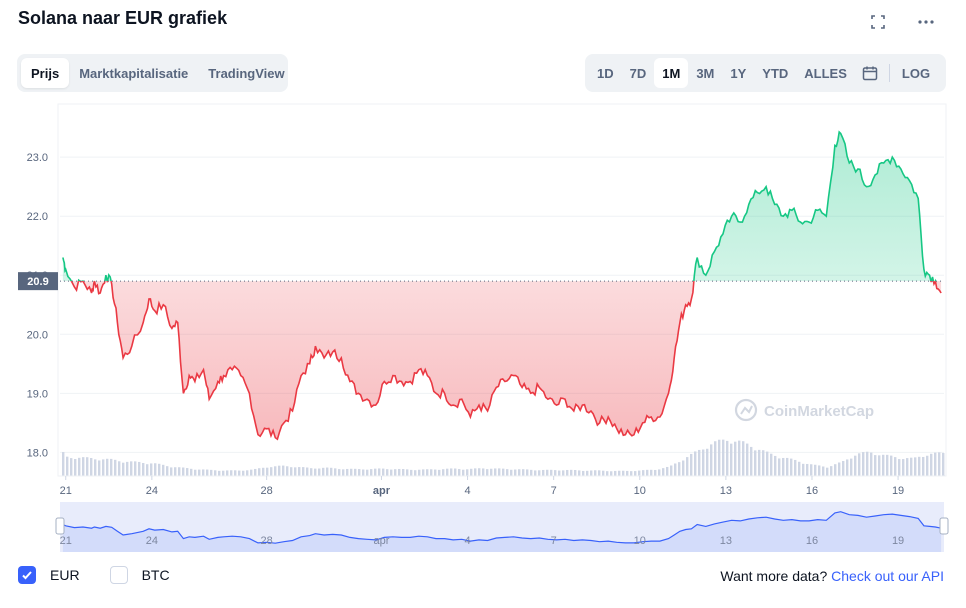  Describe the element at coordinates (605, 73) in the screenshot. I see `range-1d: 1D` at that location.